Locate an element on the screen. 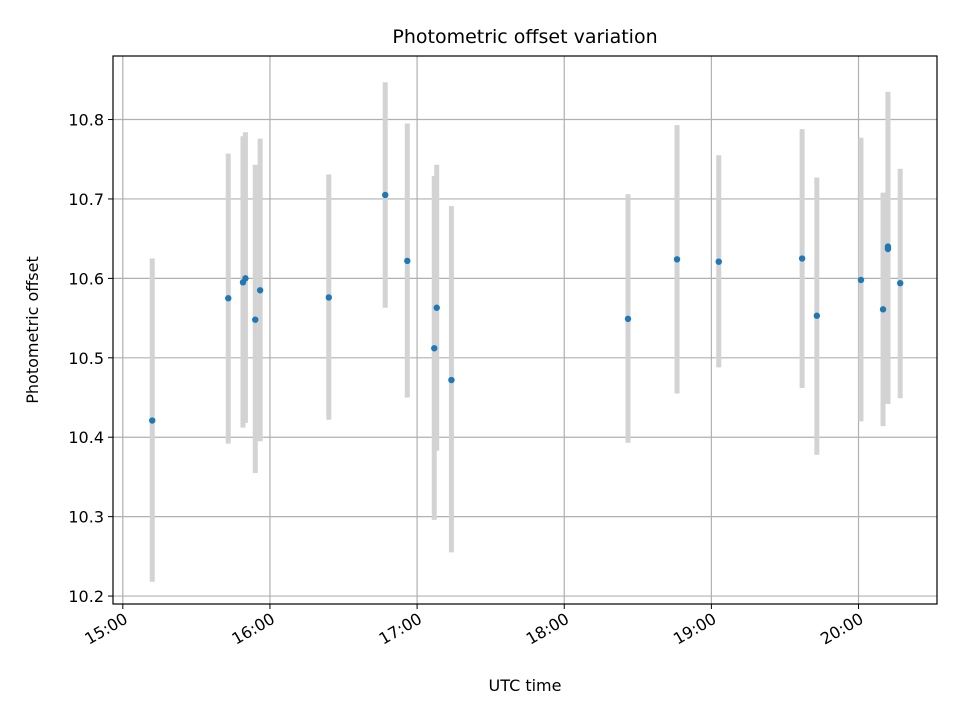  y-tick-label: 10.3 is located at coordinates (86, 517).